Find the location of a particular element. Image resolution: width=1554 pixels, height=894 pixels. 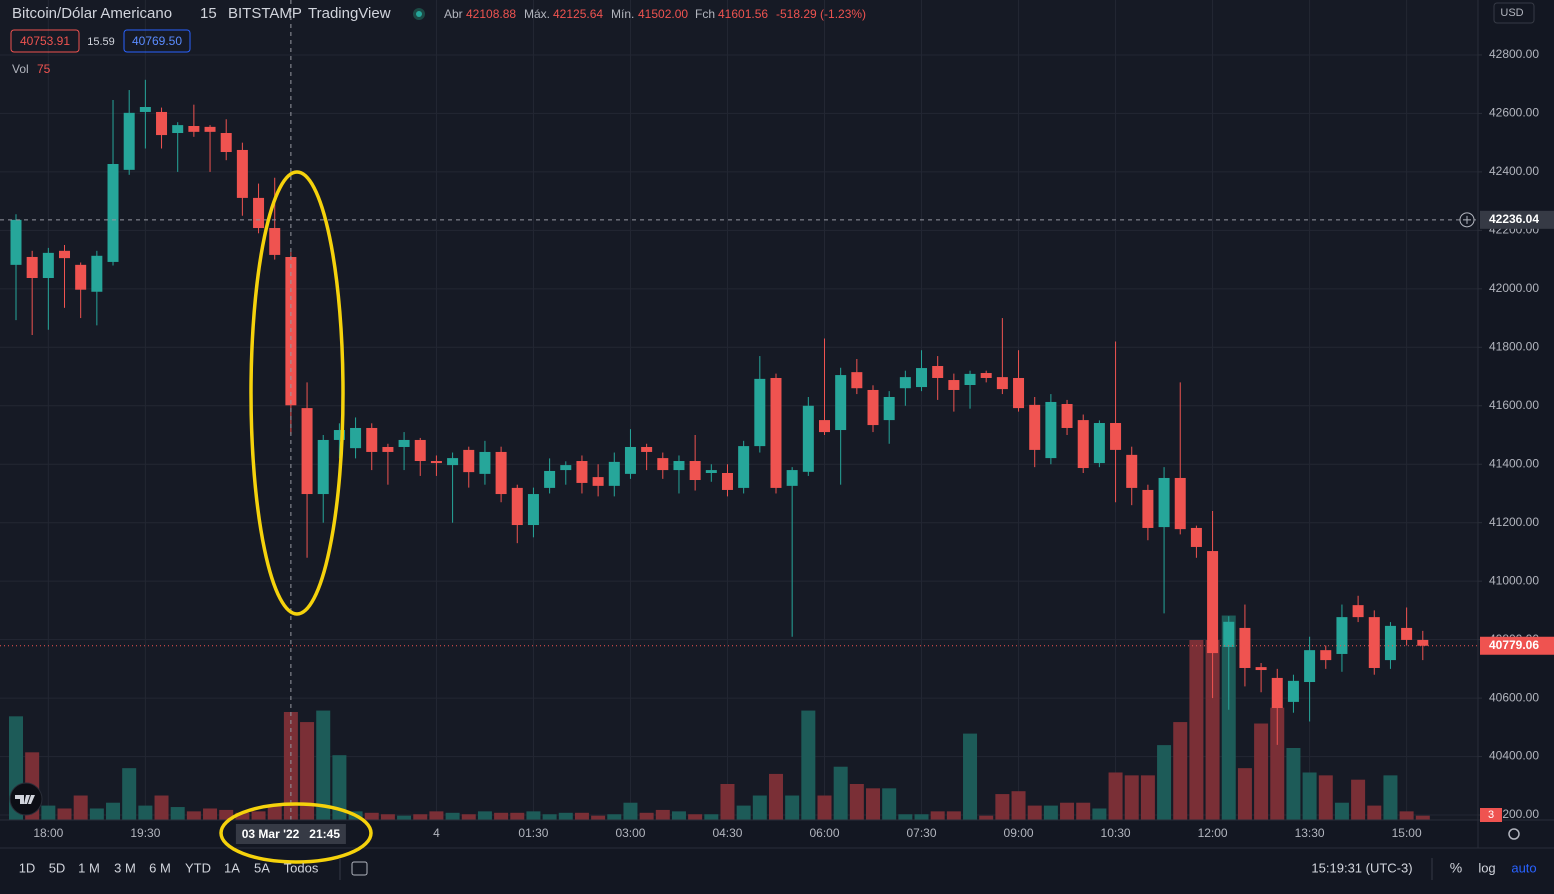

crosshair-plus is located at coordinates (1467, 219).